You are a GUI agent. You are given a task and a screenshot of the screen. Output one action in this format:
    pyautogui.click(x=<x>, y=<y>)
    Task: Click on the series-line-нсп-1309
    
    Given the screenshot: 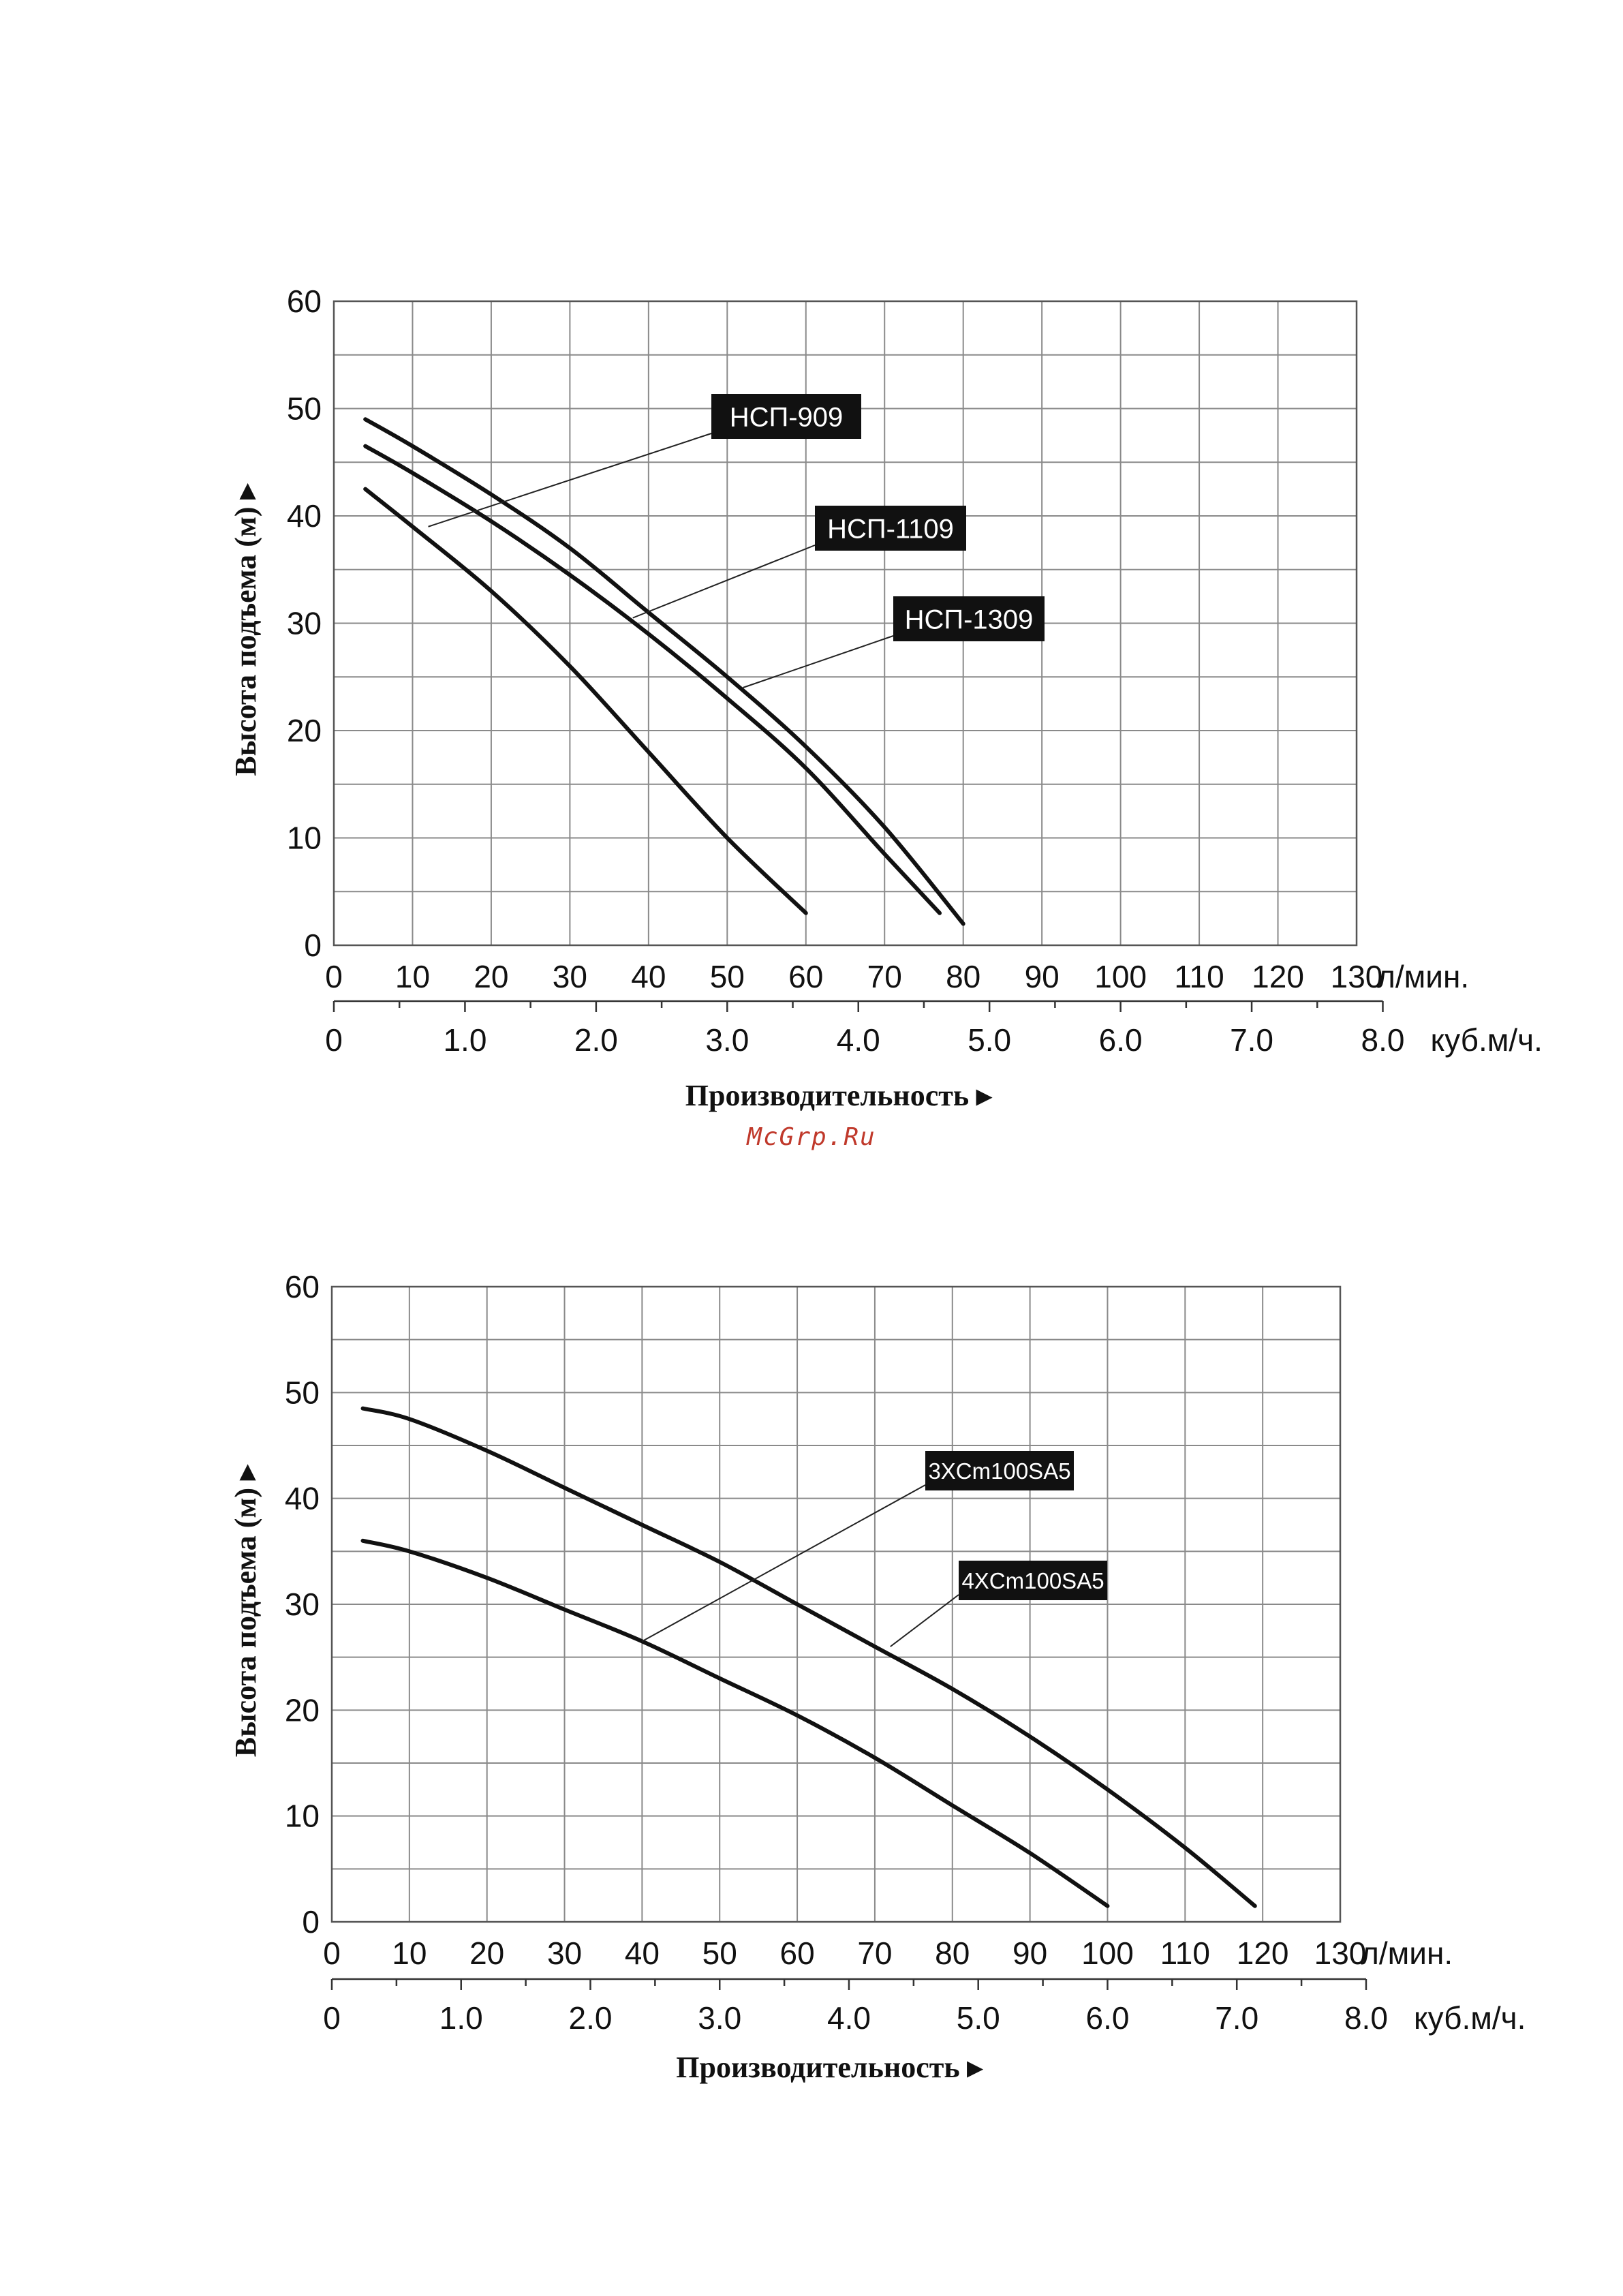 What is the action you would take?
    pyautogui.click(x=664, y=671)
    